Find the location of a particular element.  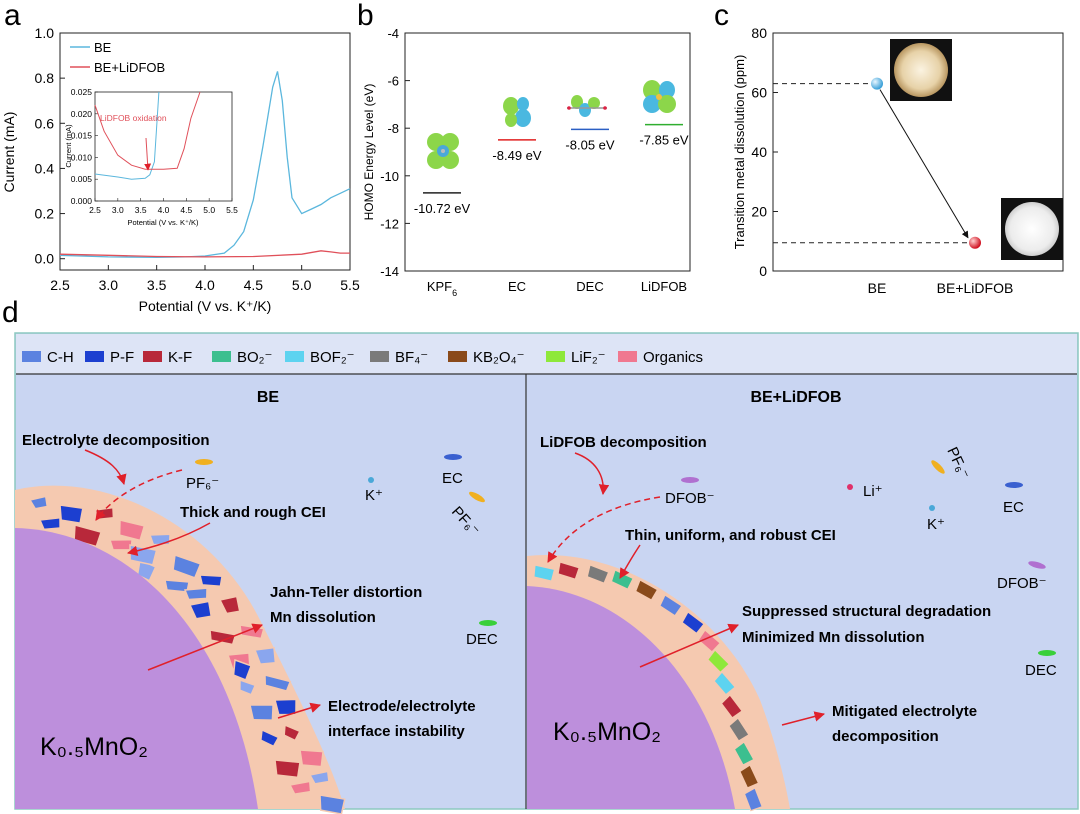

be-title: BE is located at coordinates (268, 397).